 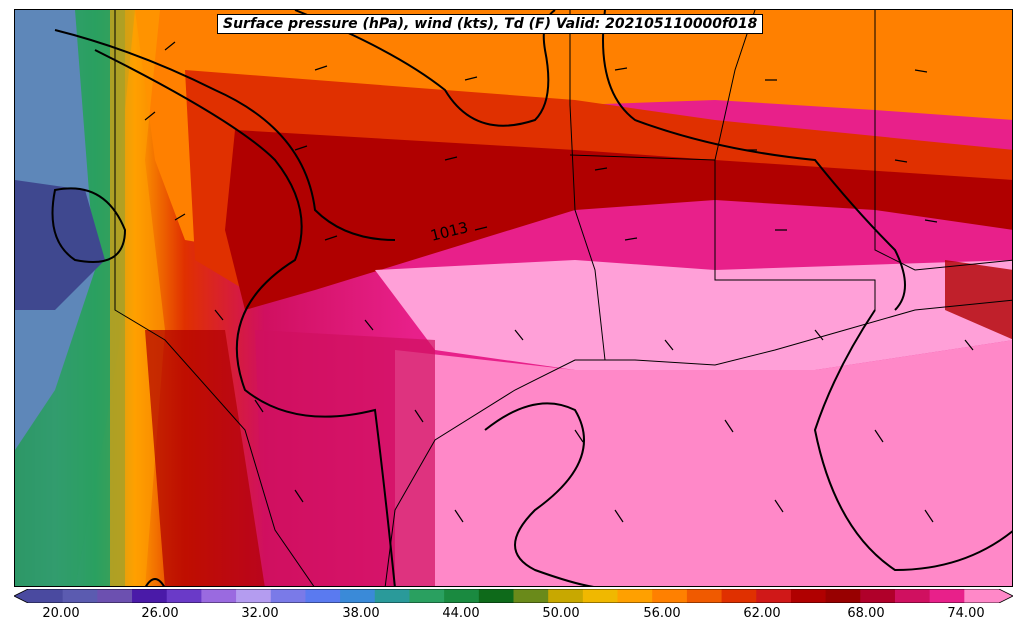 I want to click on colorbar-tick: 50.00, so click(x=561, y=613).